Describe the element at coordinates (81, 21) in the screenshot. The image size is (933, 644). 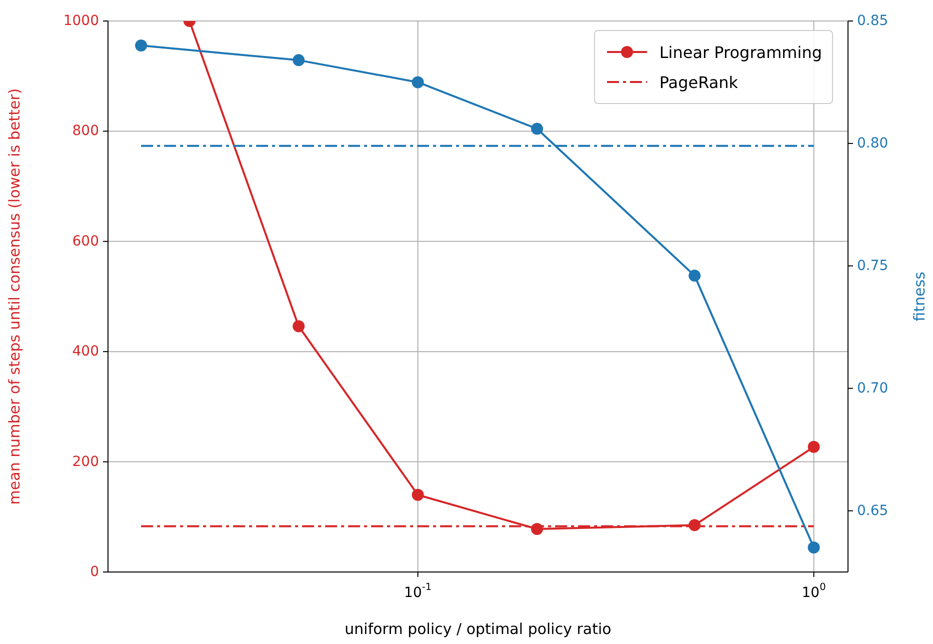
I see `y-tick-label: 1000` at that location.